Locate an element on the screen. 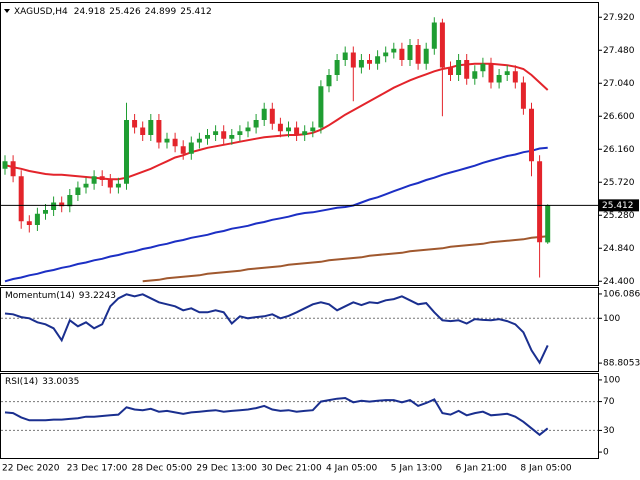 The image size is (640, 480). last-price-box is located at coordinates (619, 205).